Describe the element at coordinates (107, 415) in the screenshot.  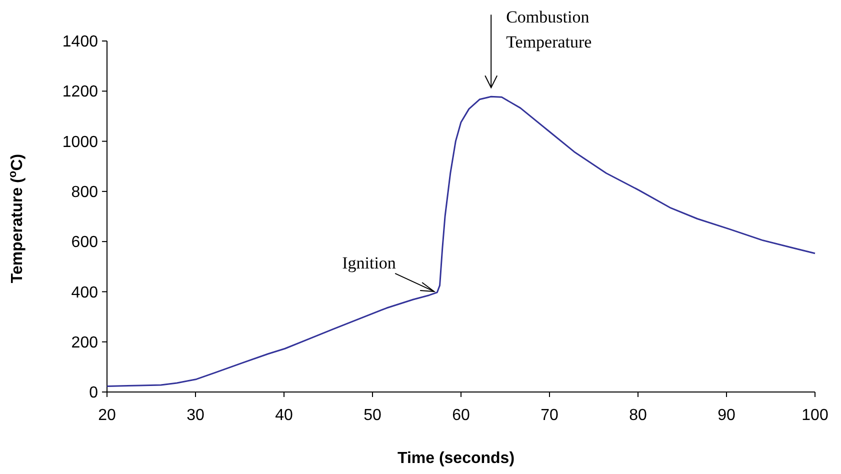
I see `x-tick-label: 20` at that location.